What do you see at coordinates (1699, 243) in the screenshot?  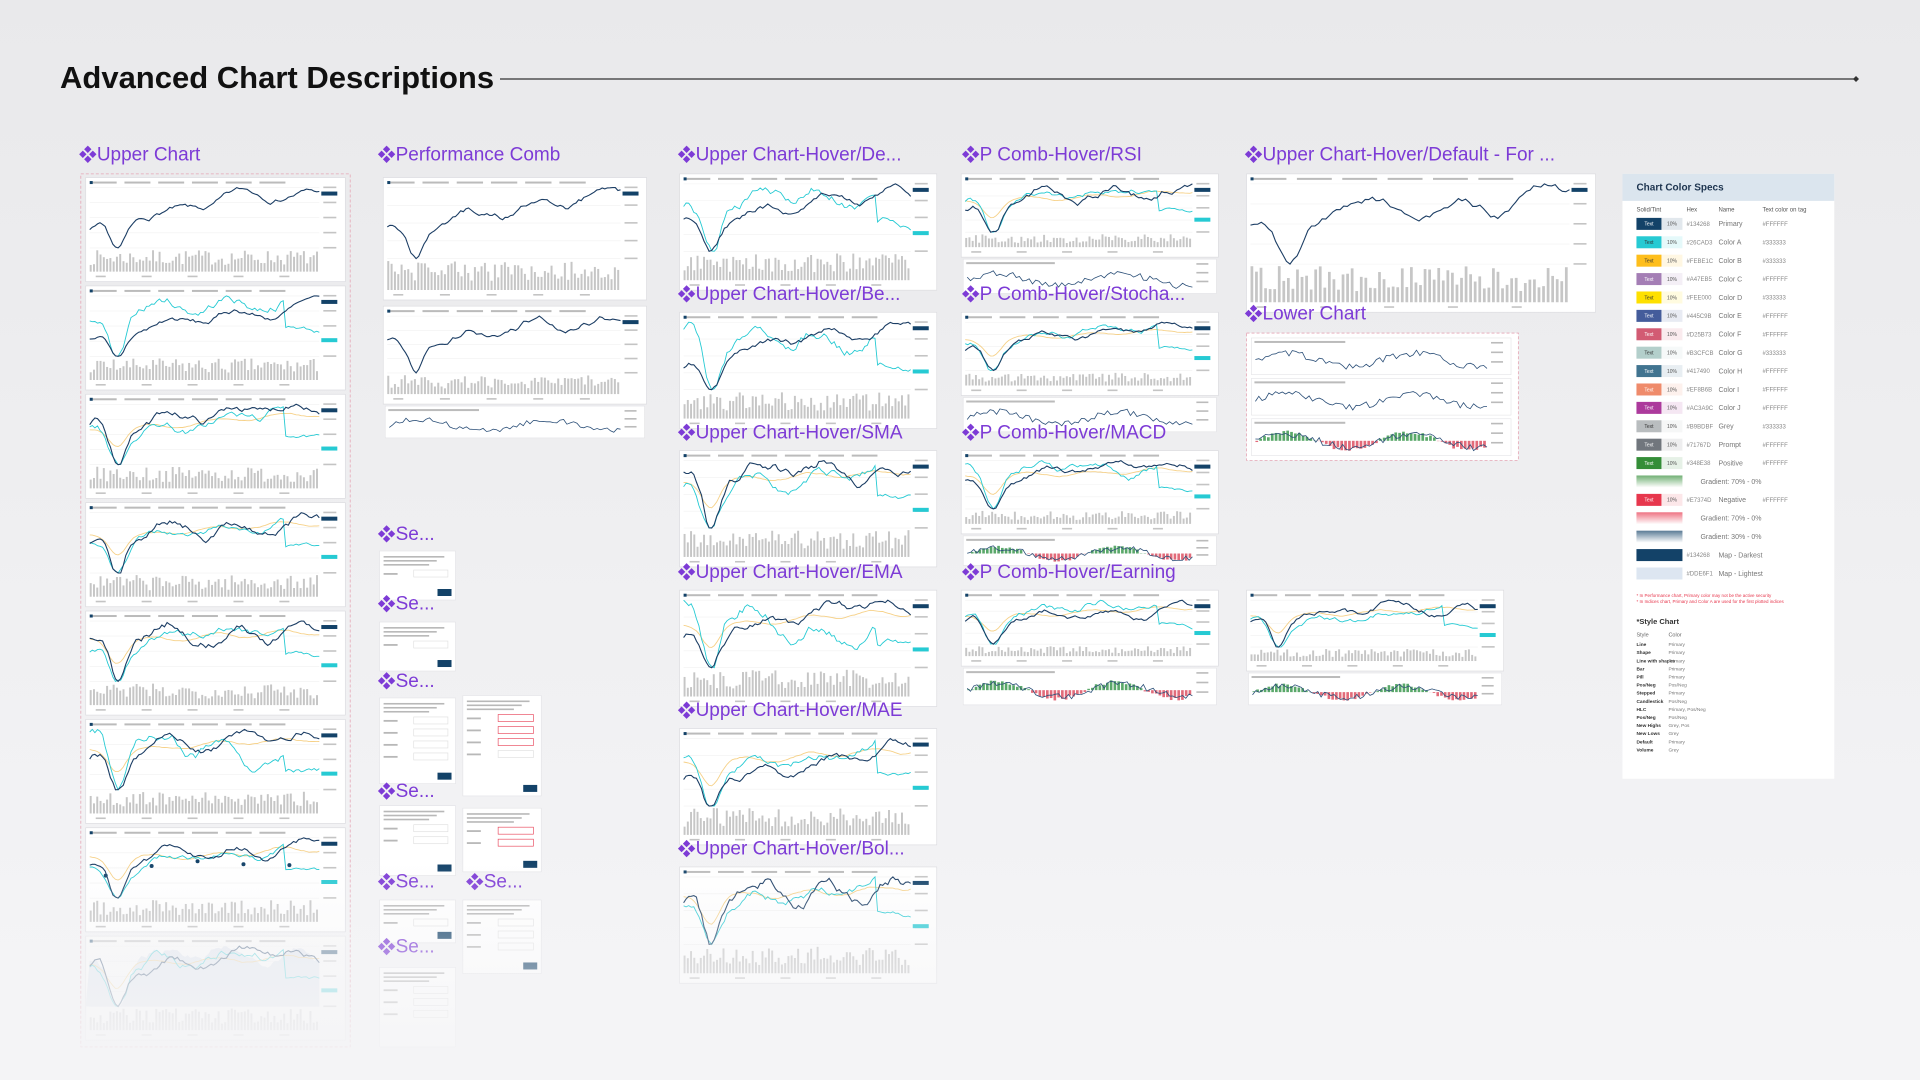 I see `hex-text: #26CAD3` at bounding box center [1699, 243].